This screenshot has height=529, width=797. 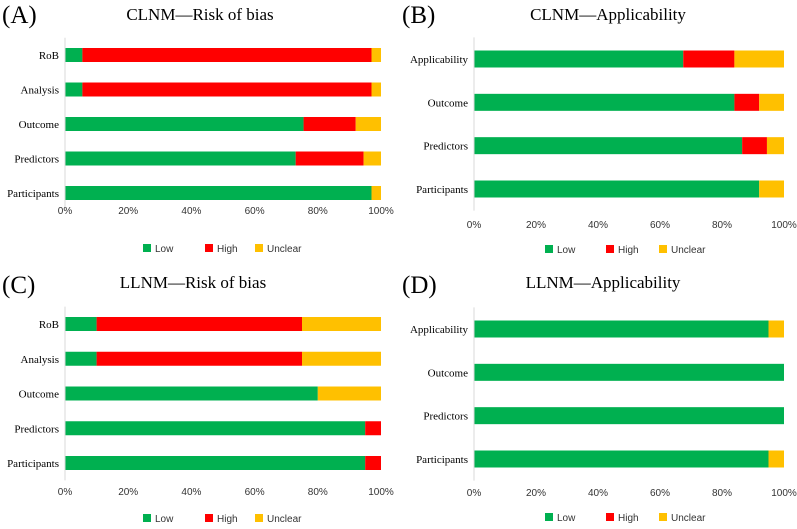 What do you see at coordinates (49, 325) in the screenshot?
I see `category-label: RoB` at bounding box center [49, 325].